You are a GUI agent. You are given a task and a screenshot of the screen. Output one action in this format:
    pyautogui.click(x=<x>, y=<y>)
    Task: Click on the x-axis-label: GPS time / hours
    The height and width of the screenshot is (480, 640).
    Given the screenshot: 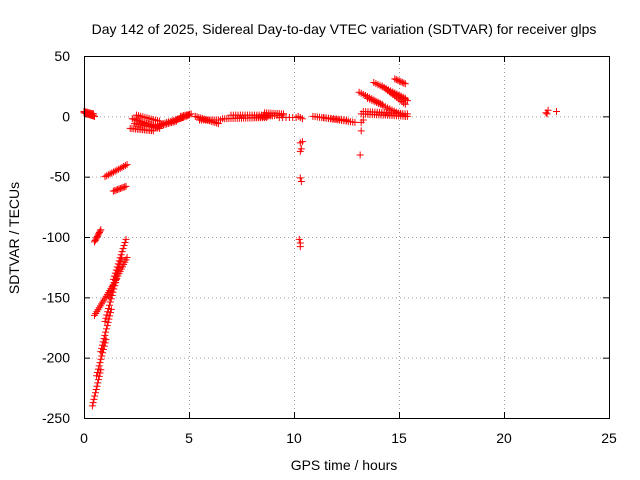 What is the action you would take?
    pyautogui.click(x=344, y=465)
    